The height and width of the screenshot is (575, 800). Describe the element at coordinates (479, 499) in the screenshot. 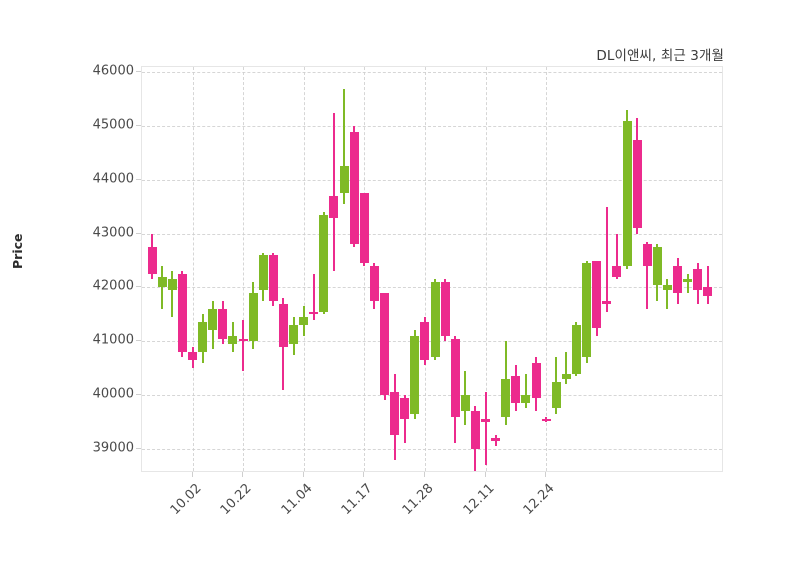

I see `x-axis-tick-label: 12.11` at that location.